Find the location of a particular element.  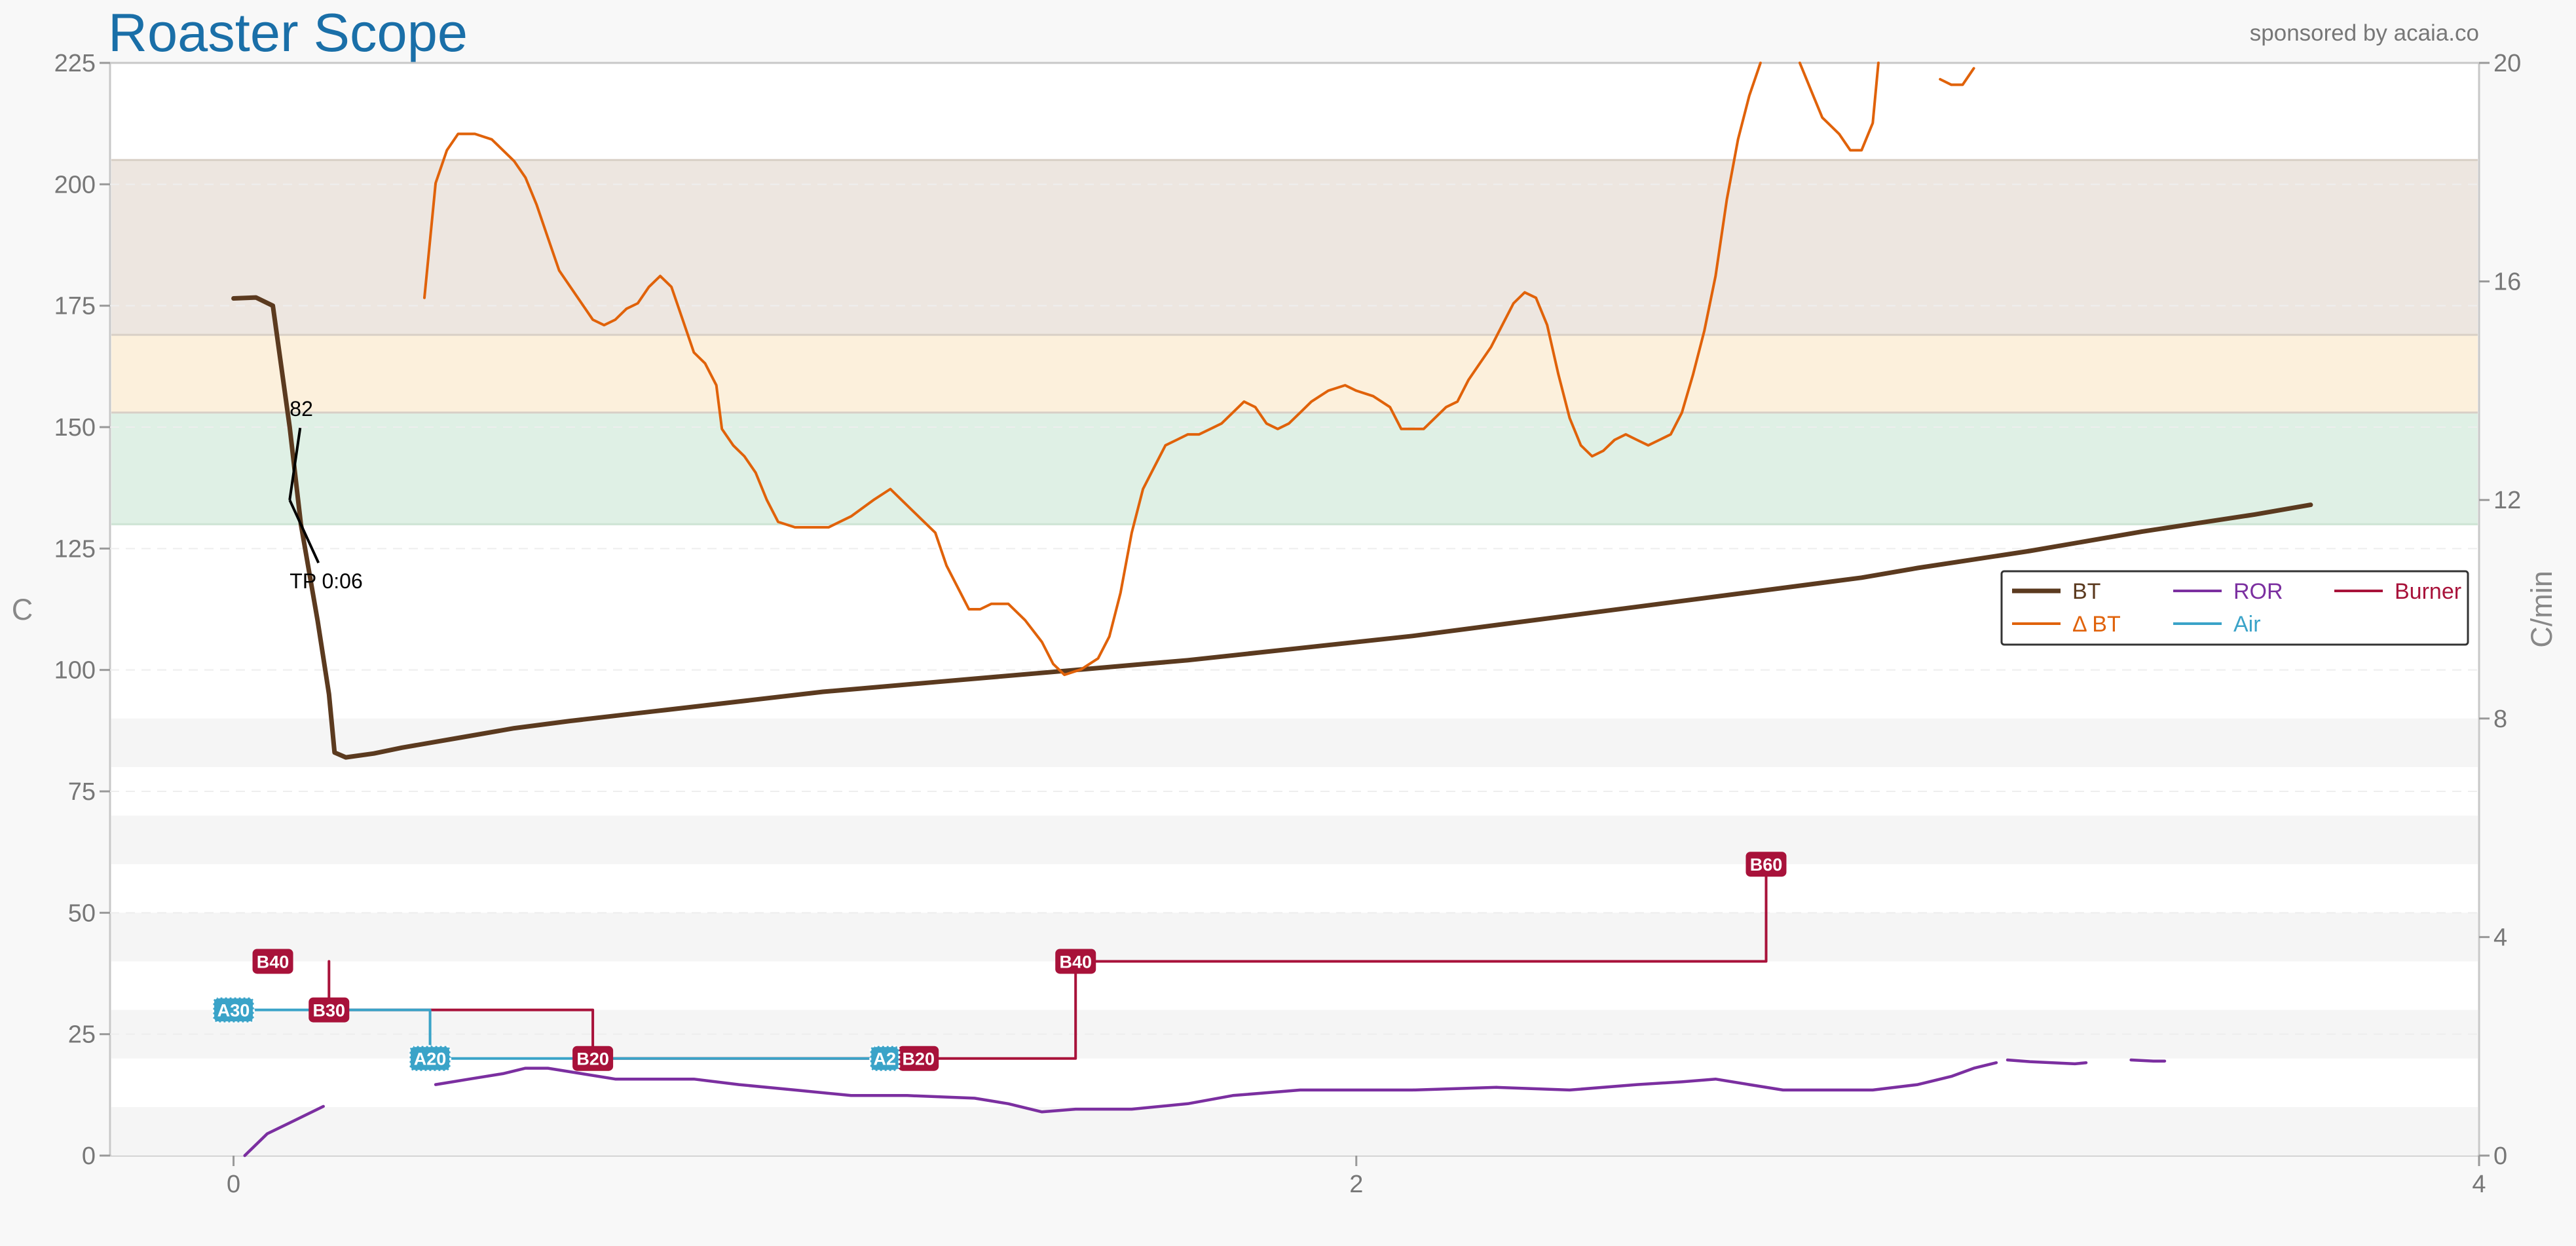

y-right-tick-label: 16 is located at coordinates (2507, 282).